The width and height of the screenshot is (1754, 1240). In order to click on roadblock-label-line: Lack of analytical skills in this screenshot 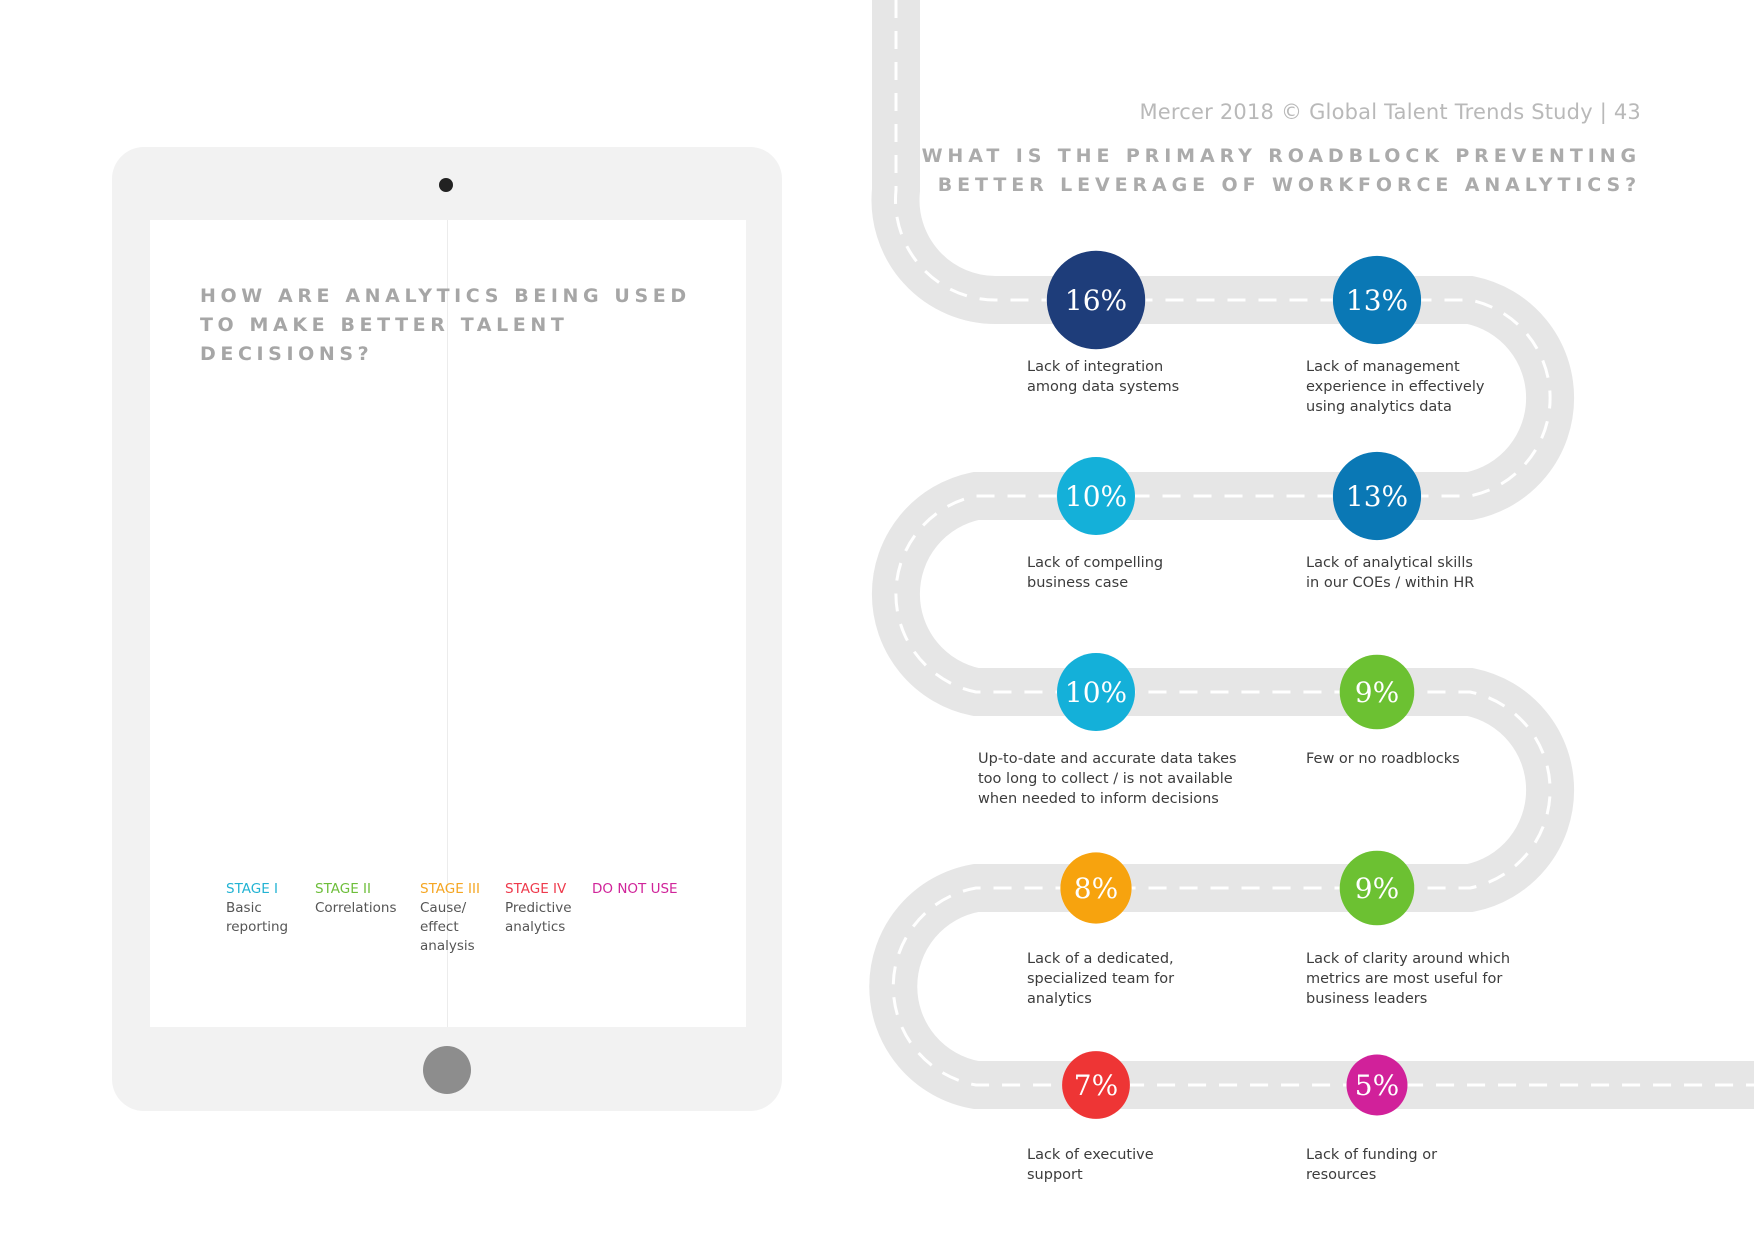, I will do `click(1389, 563)`.